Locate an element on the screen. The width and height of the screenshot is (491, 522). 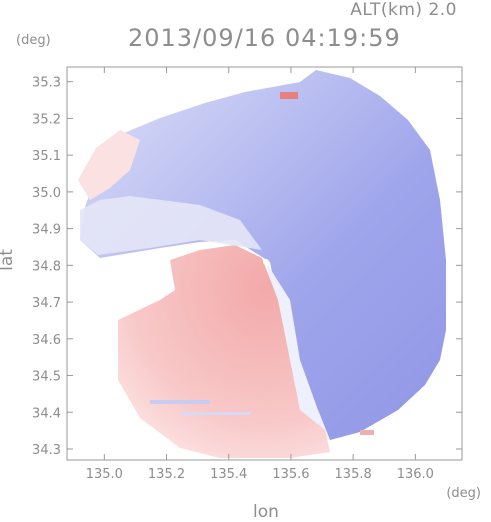
y-tick-label: 35.1 is located at coordinates (46, 156).